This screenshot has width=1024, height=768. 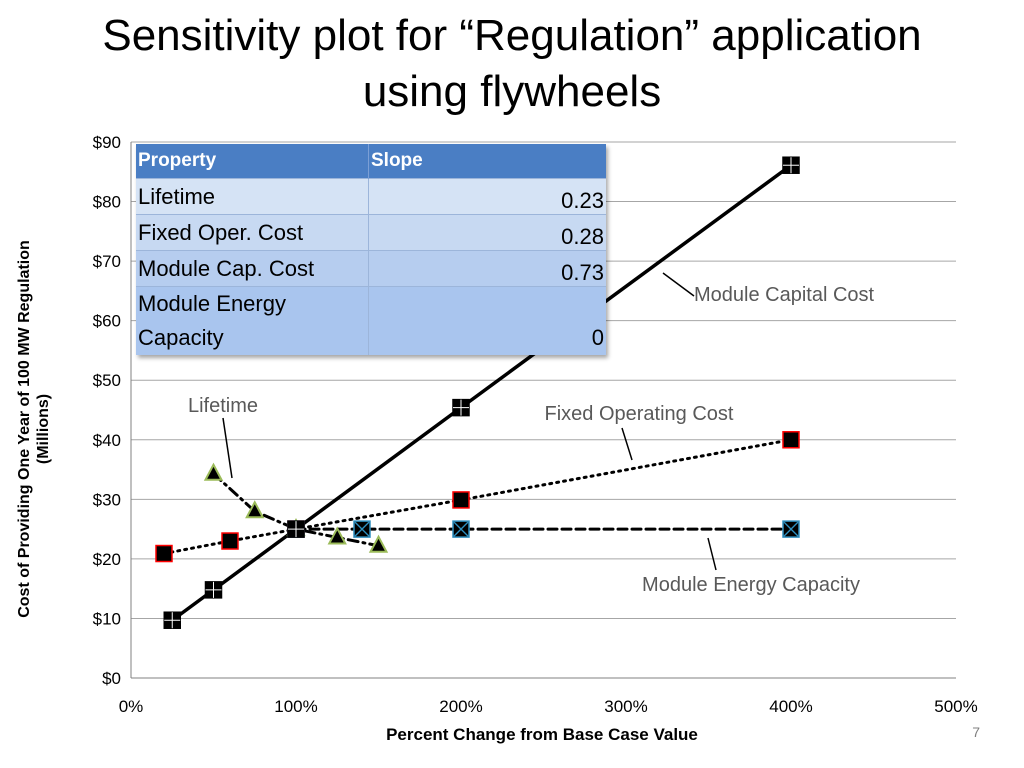 What do you see at coordinates (252, 320) in the screenshot?
I see `table-cell-property: Module Energy Capacity` at bounding box center [252, 320].